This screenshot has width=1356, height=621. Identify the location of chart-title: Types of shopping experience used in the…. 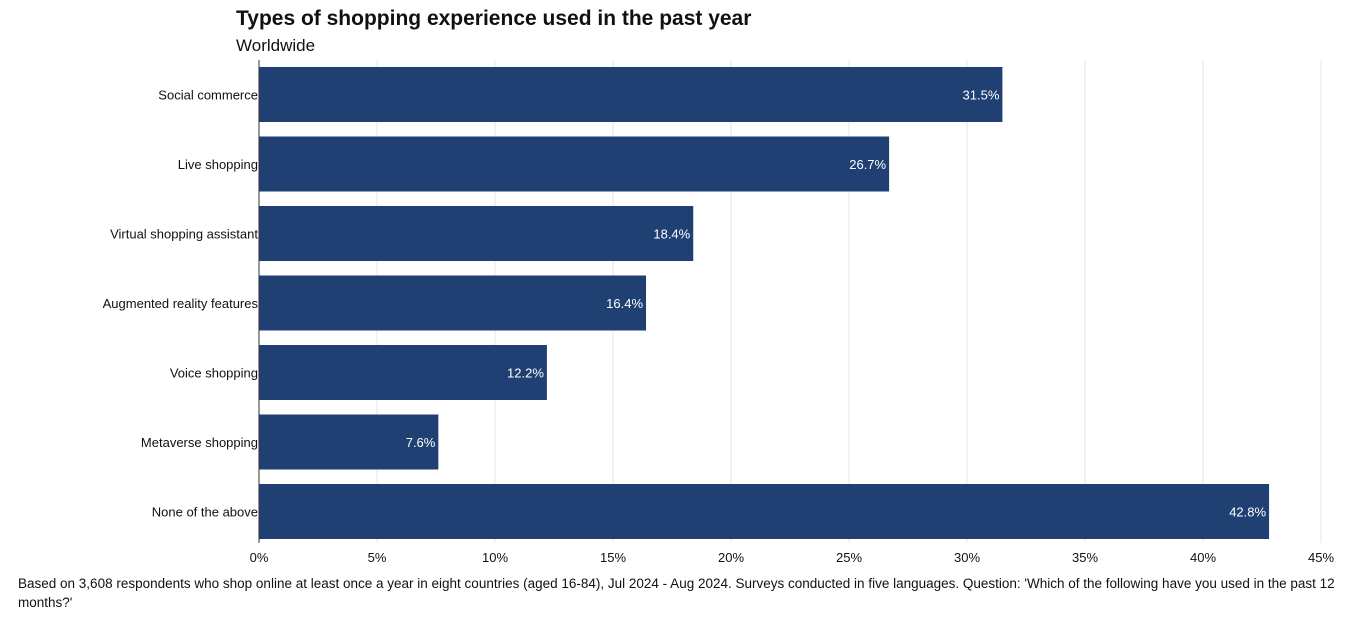
(494, 18).